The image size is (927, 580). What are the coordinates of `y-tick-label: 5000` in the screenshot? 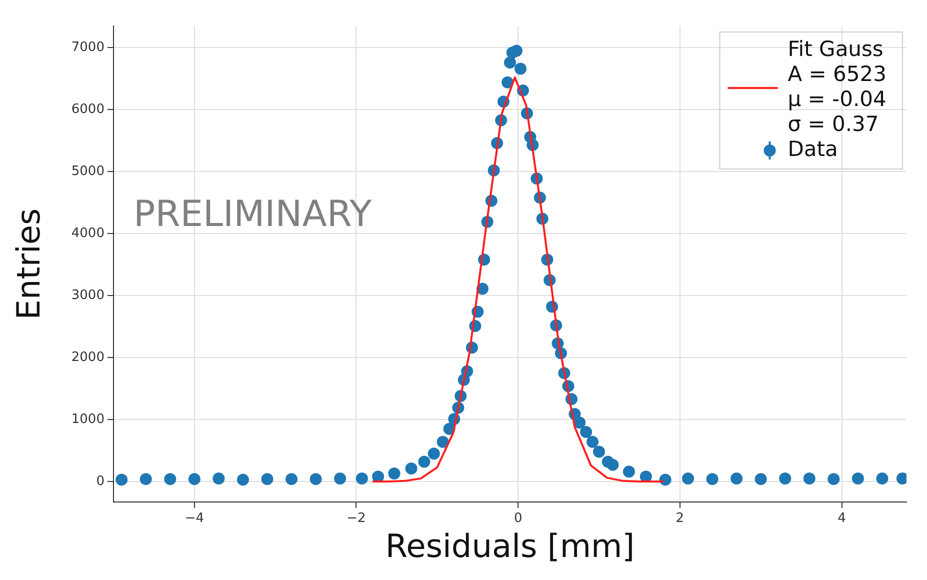 It's located at (87, 172).